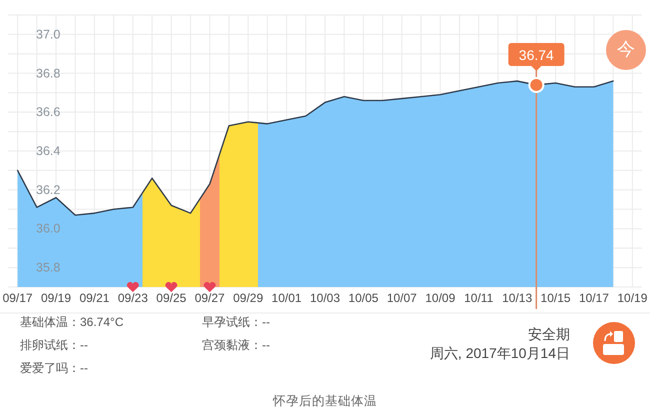  I want to click on text: 早孕试纸：--, so click(236, 322).